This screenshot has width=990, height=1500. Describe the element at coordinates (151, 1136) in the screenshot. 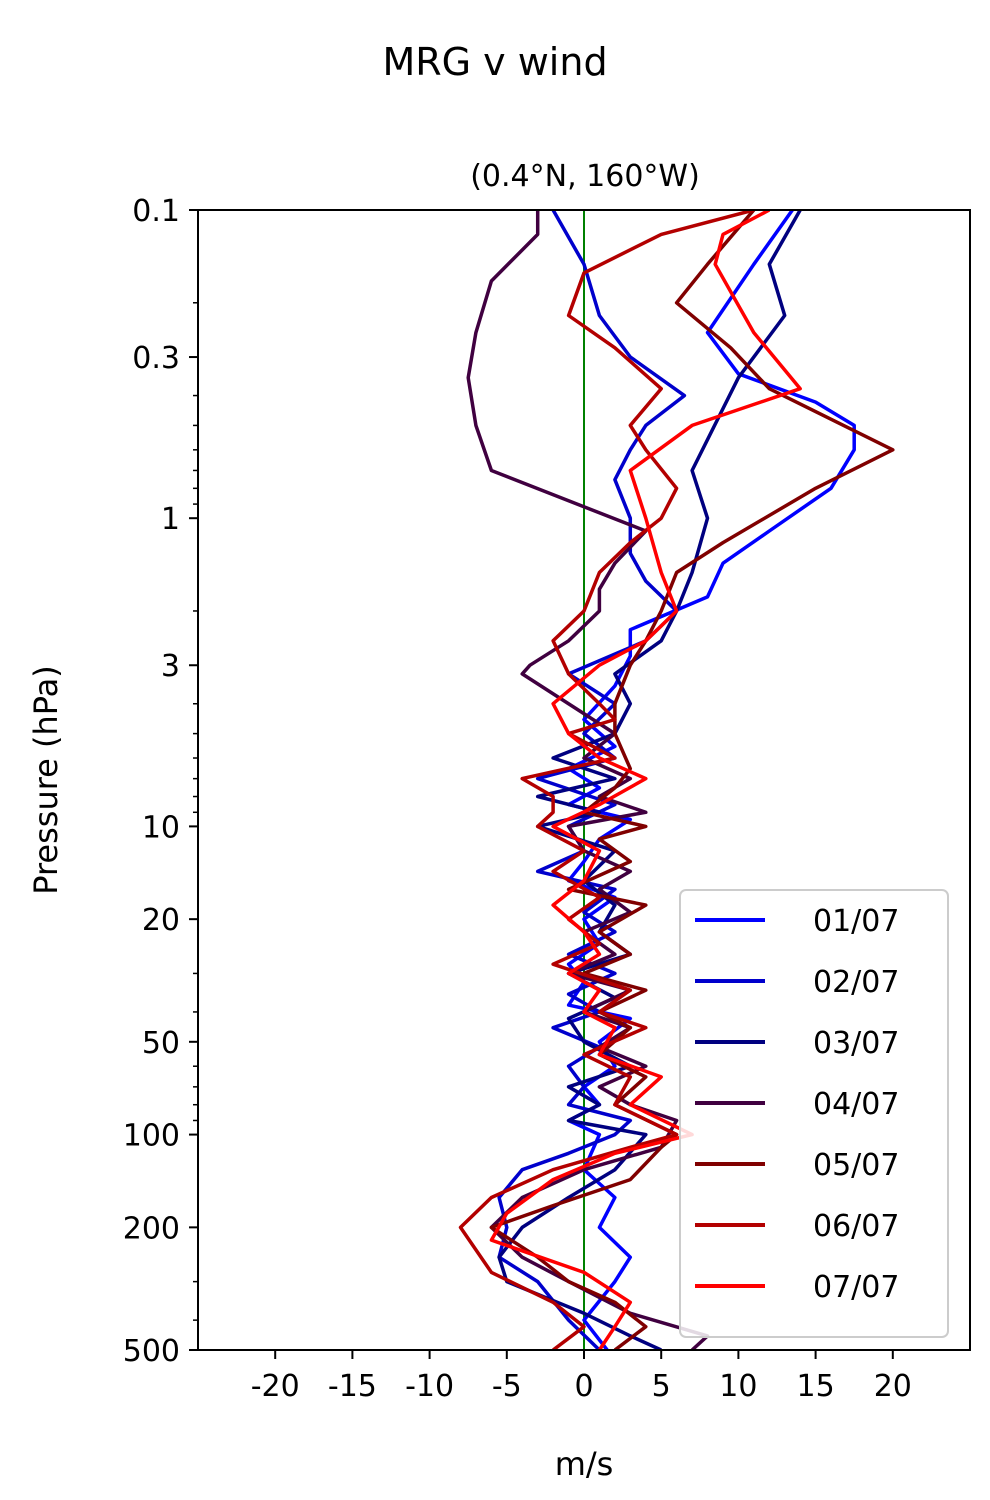

I see `y-tick-label: 100` at that location.